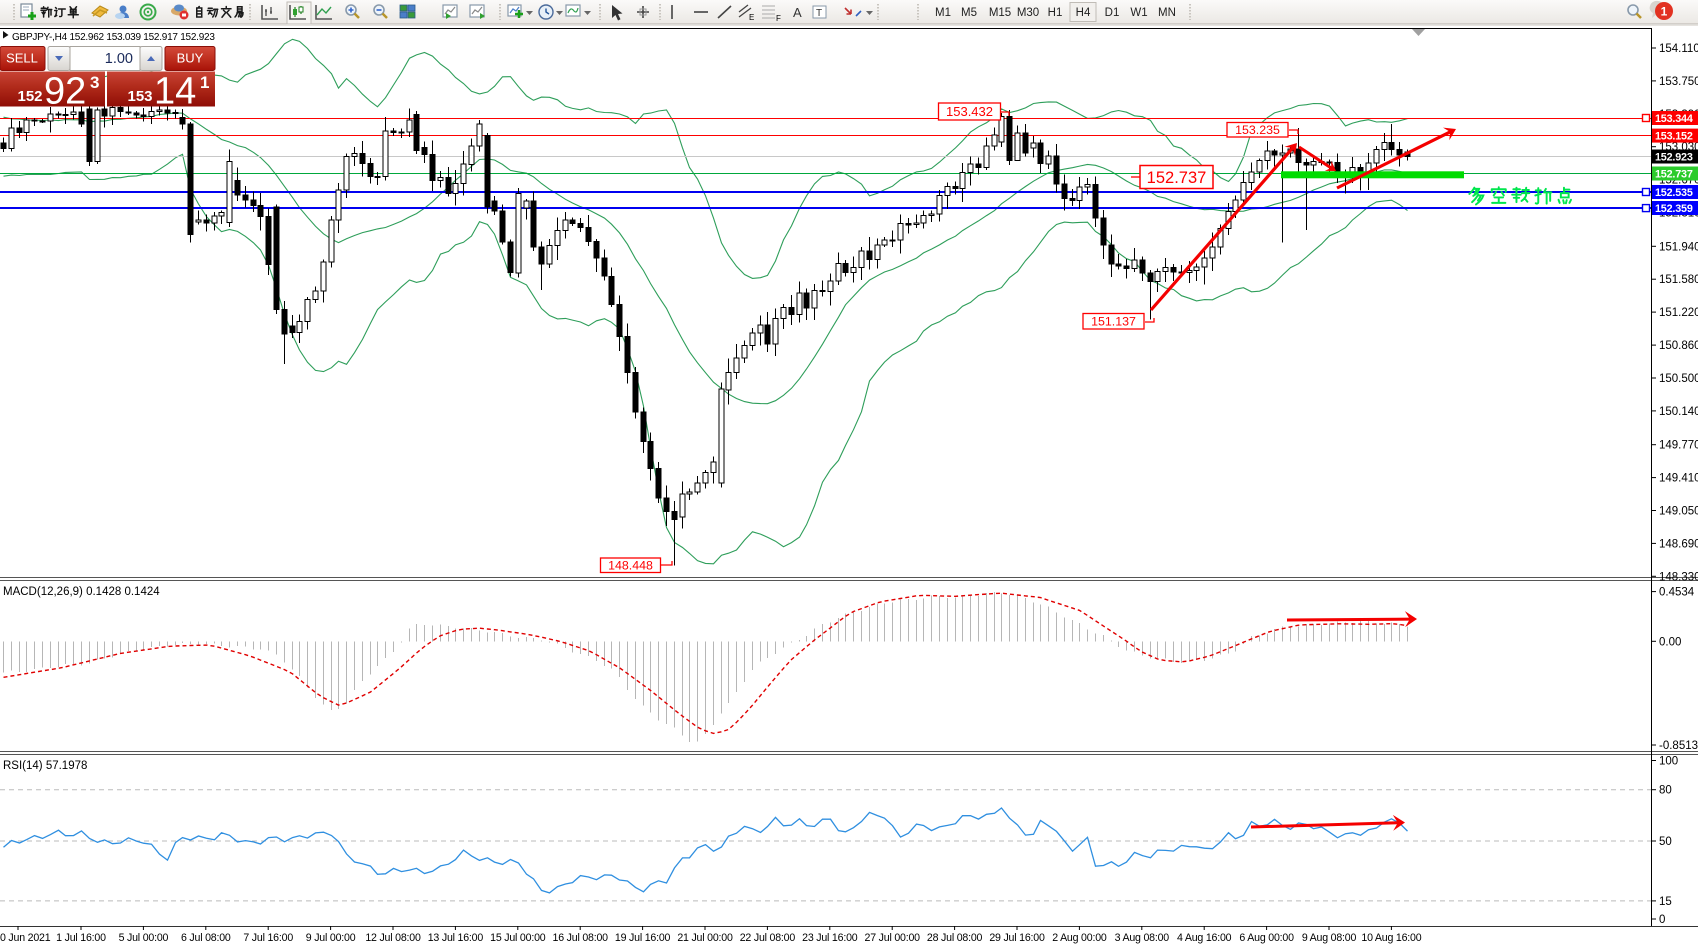 This screenshot has width=1698, height=948. Describe the element at coordinates (456, 938) in the screenshot. I see `svg-text: 13 Jul 16:00` at that location.